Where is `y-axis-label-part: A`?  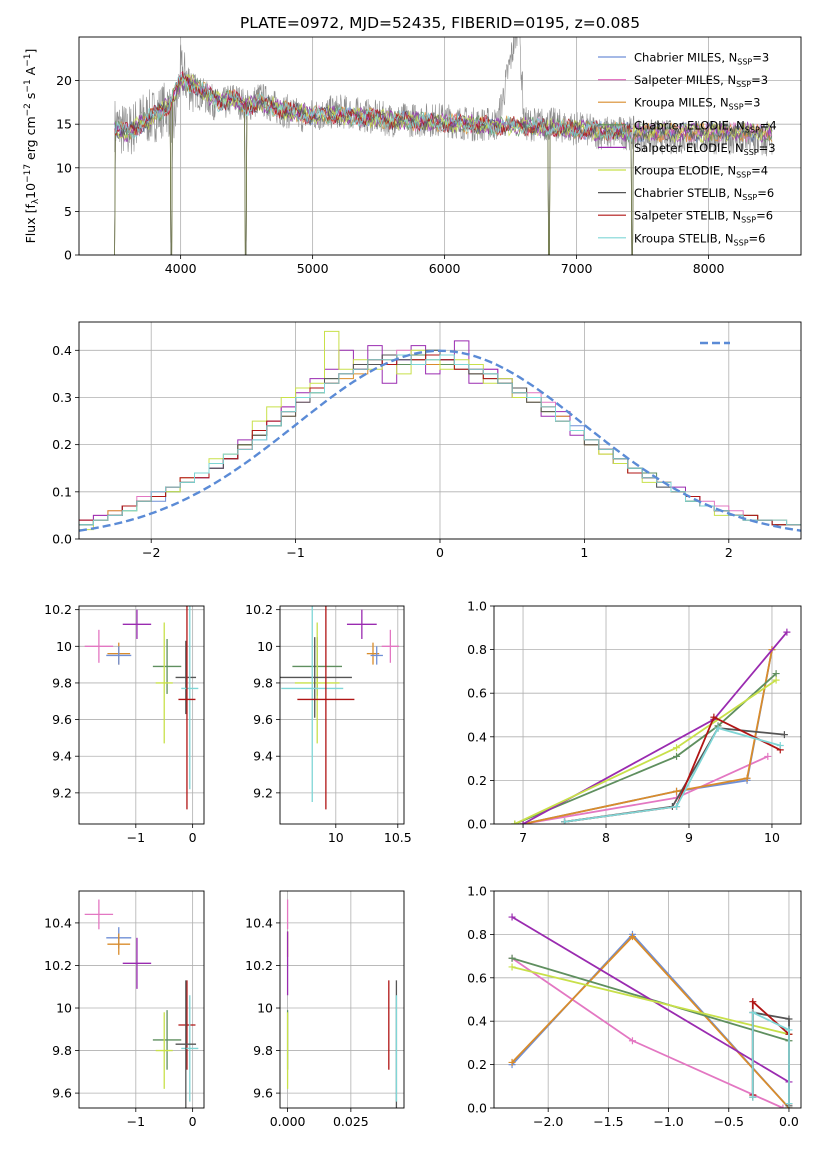 y-axis-label-part: A is located at coordinates (30, 72).